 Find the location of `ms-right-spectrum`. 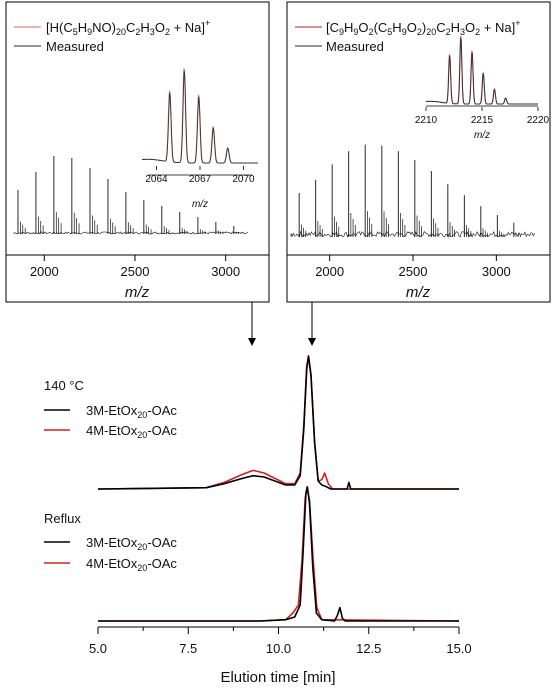

ms-right-spectrum is located at coordinates (412, 191).